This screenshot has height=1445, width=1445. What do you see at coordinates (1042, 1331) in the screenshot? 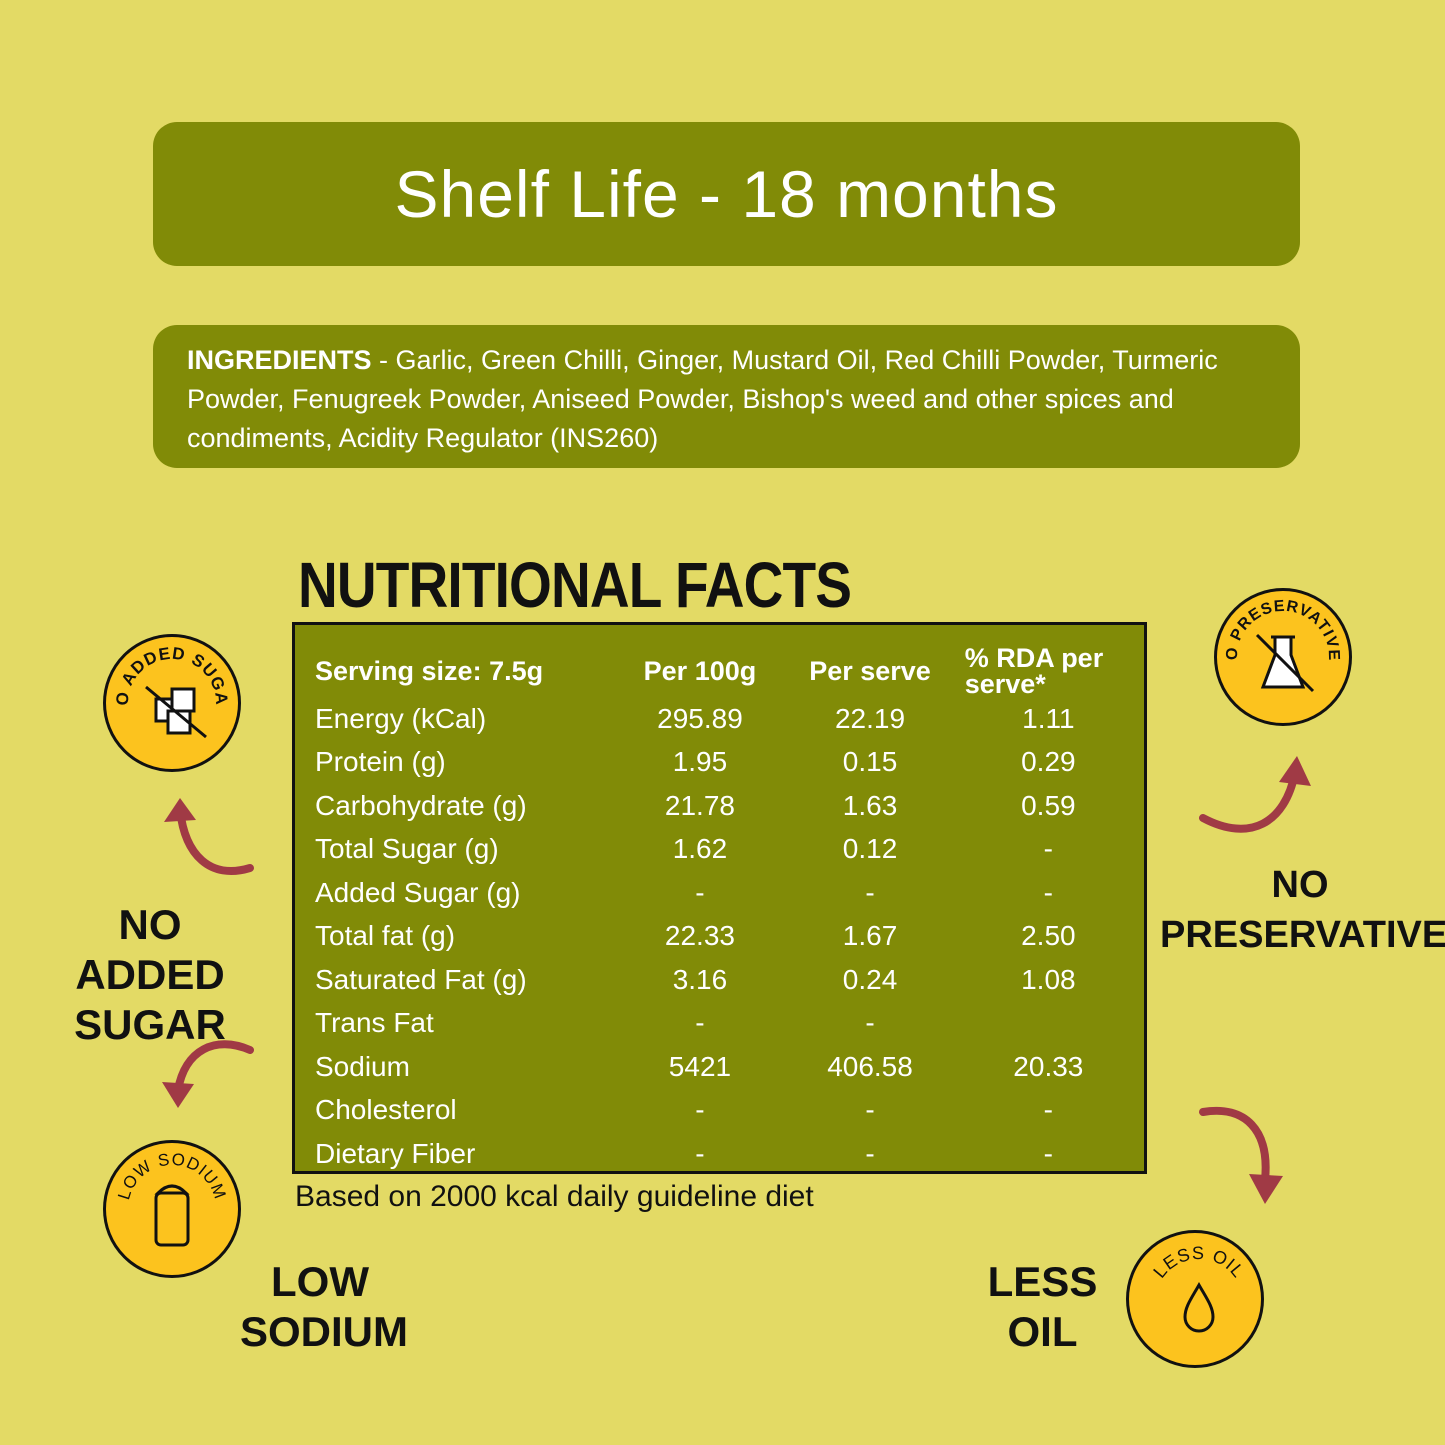
I see `less-oil-label-line2: OIL` at bounding box center [1042, 1331].